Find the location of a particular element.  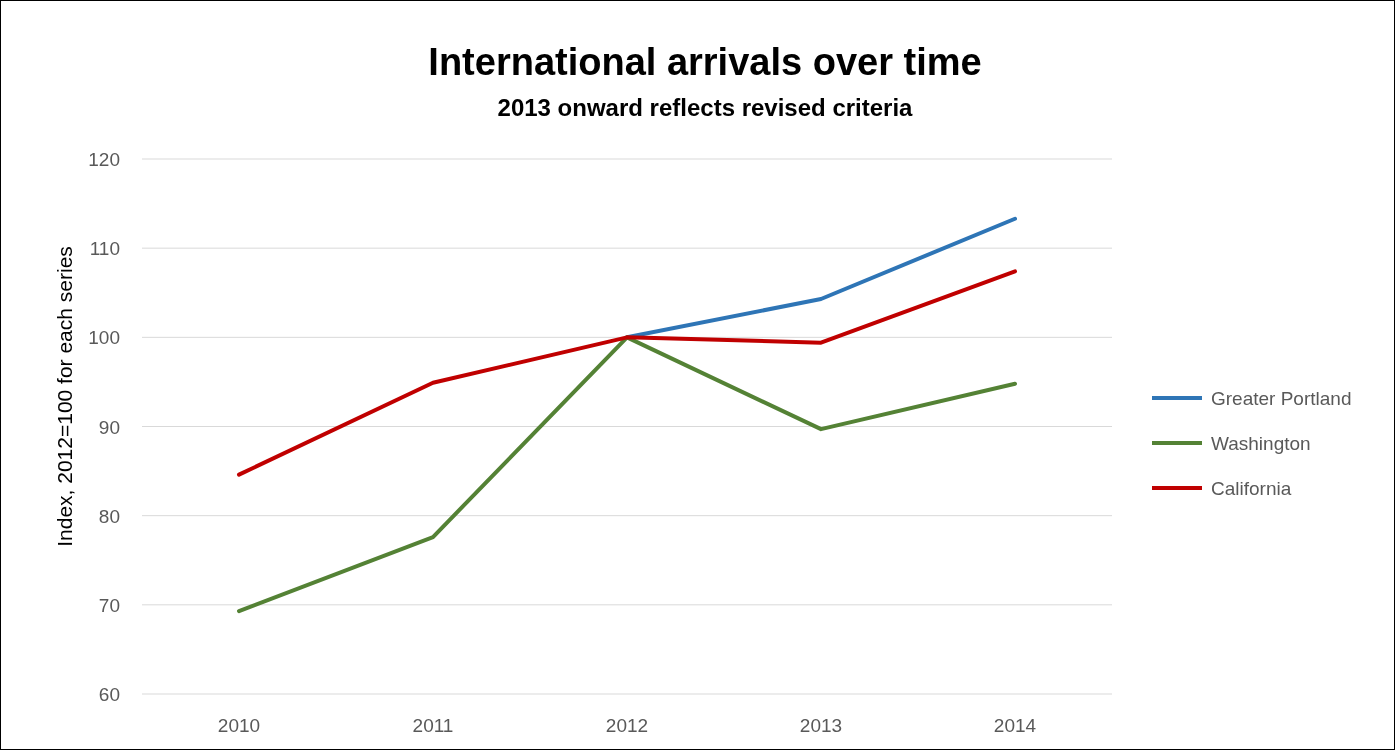

legend-label: California is located at coordinates (1251, 488).